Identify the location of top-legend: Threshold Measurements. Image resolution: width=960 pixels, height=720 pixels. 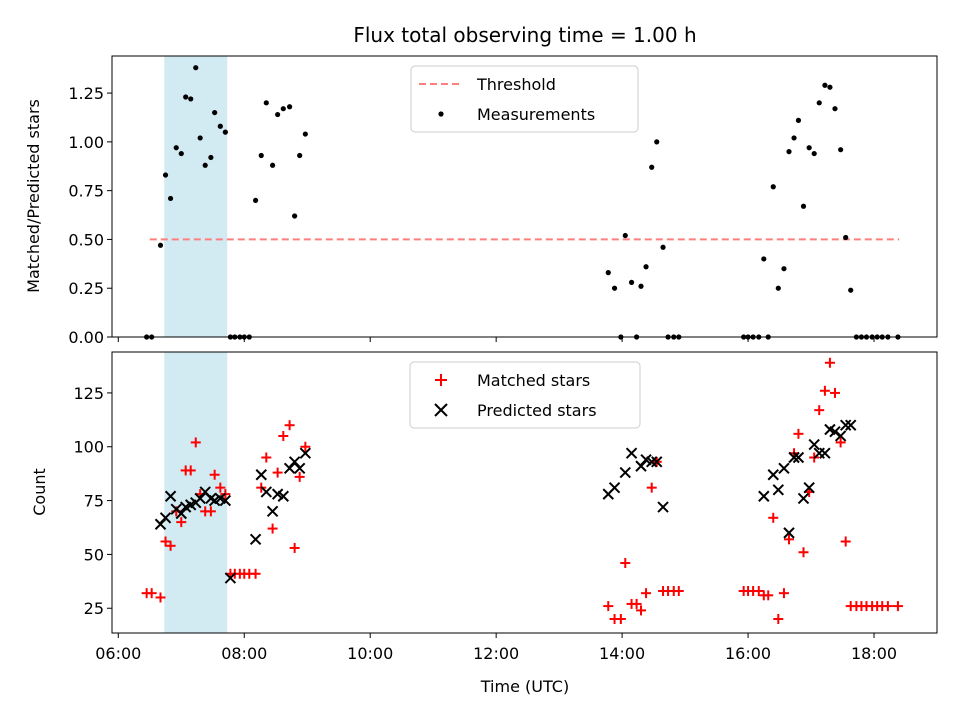
(524, 99).